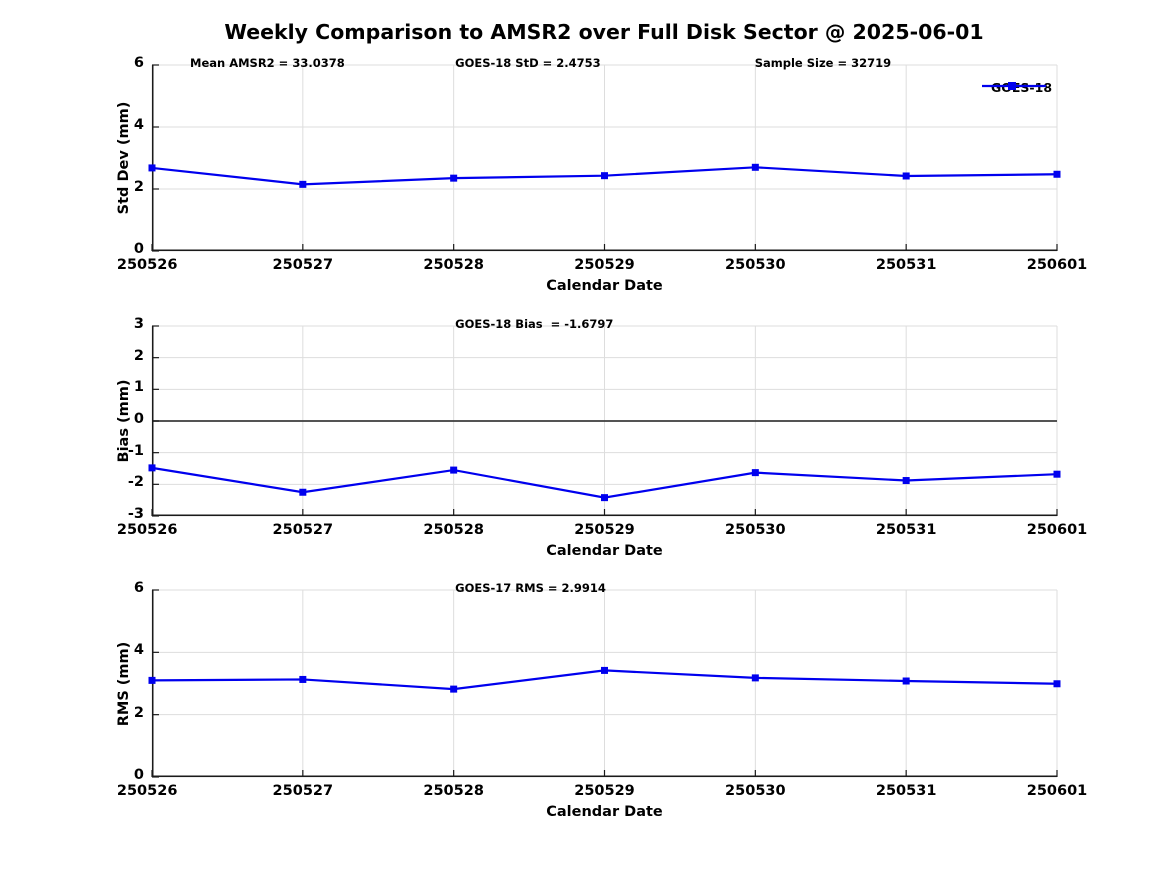 This screenshot has height=875, width=1167. Describe the element at coordinates (135, 450) in the screenshot. I see `y-tick-label: -1` at that location.